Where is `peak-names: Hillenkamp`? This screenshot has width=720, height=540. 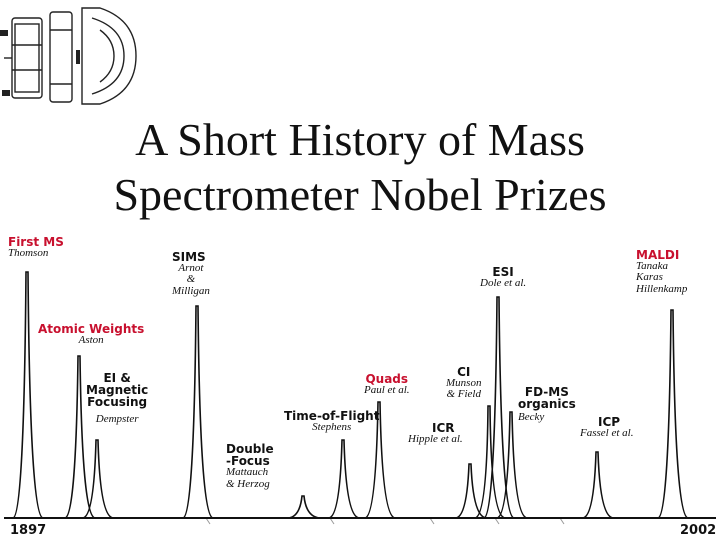 peak-names: Hillenkamp is located at coordinates (662, 288).